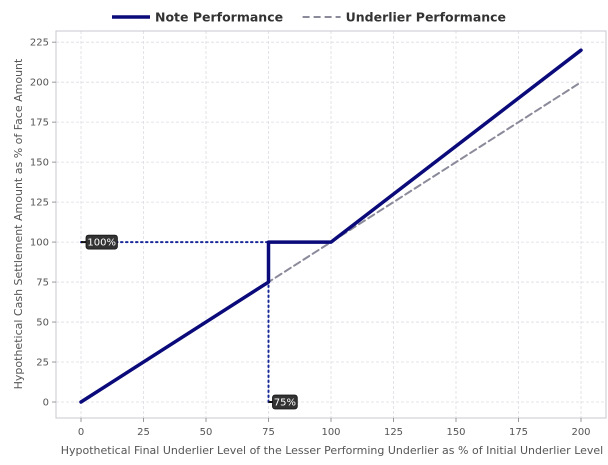 This screenshot has width=608, height=465. Describe the element at coordinates (330, 432) in the screenshot. I see `x-tick-label: 100` at that location.